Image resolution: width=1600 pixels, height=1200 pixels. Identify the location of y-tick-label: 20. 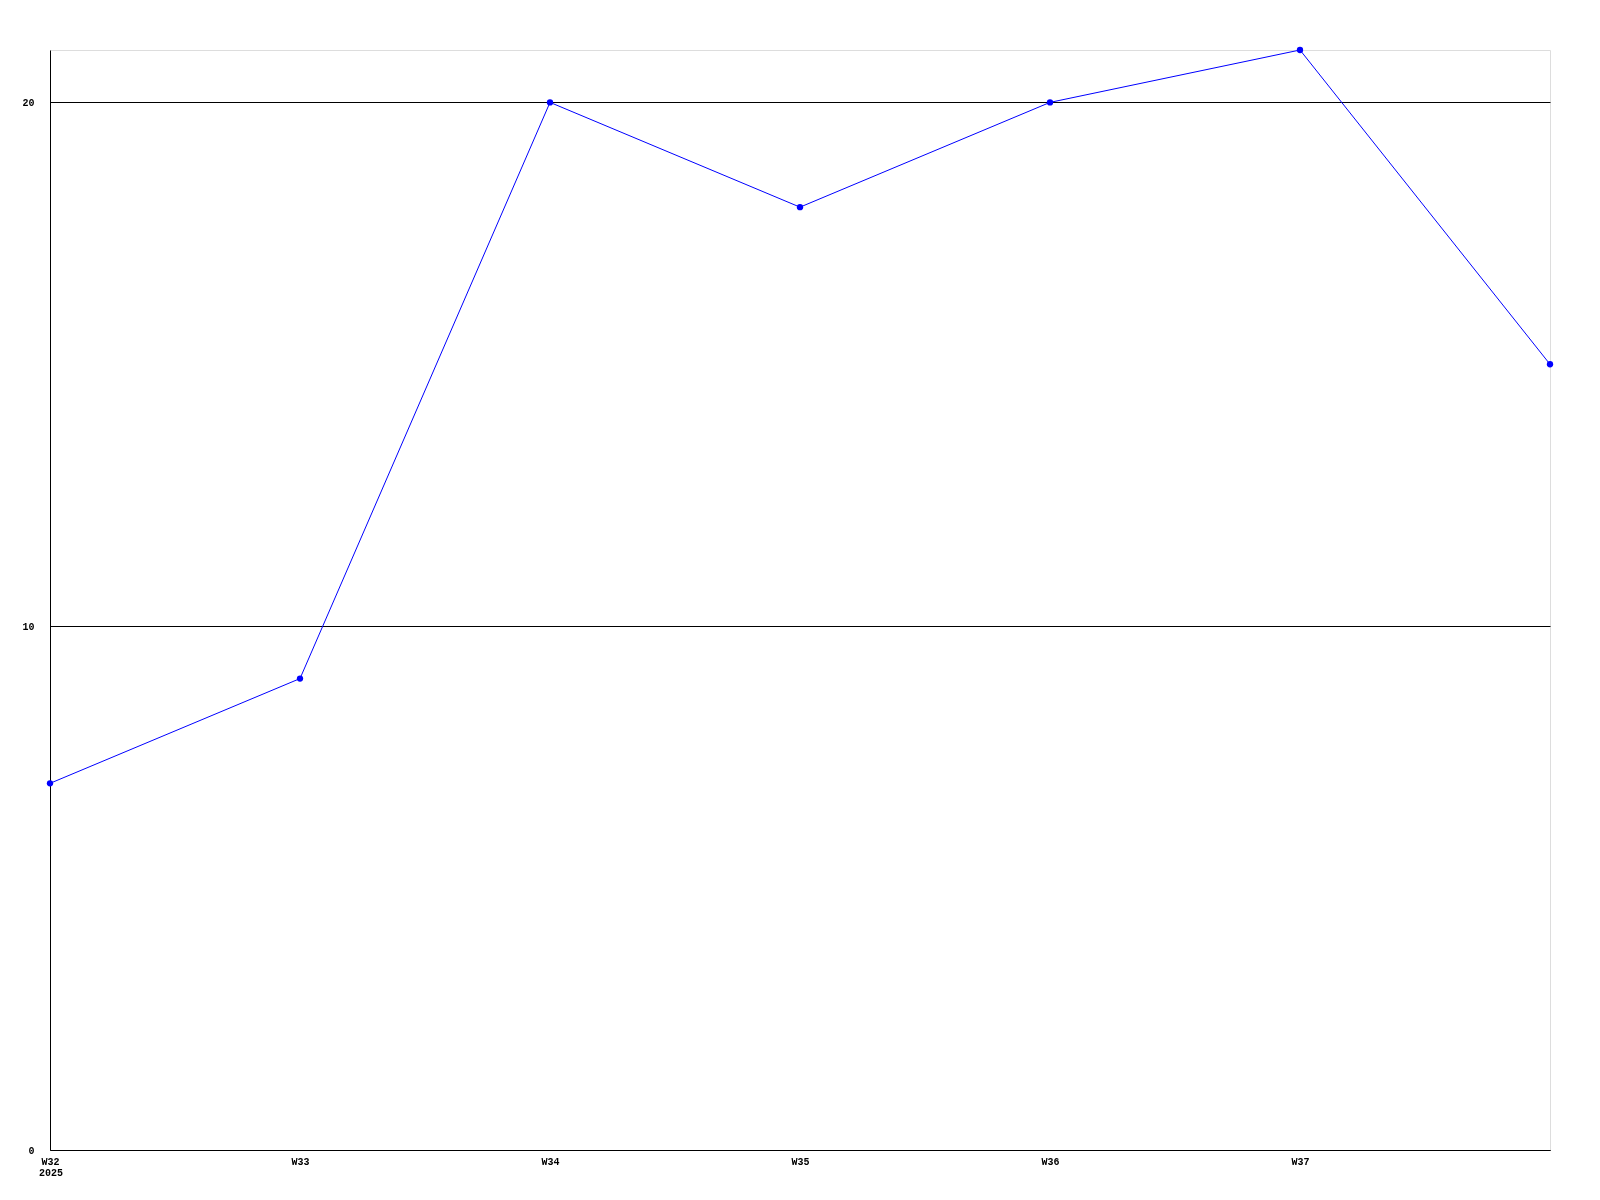
(28, 103).